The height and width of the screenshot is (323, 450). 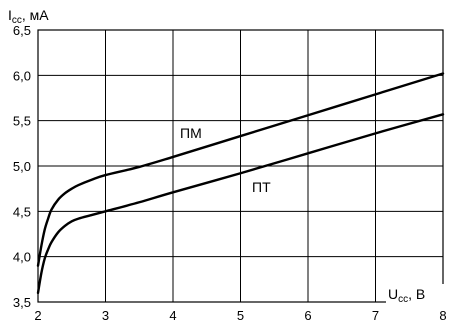 What do you see at coordinates (22, 75) in the screenshot?
I see `y-tick-label: 6,0` at bounding box center [22, 75].